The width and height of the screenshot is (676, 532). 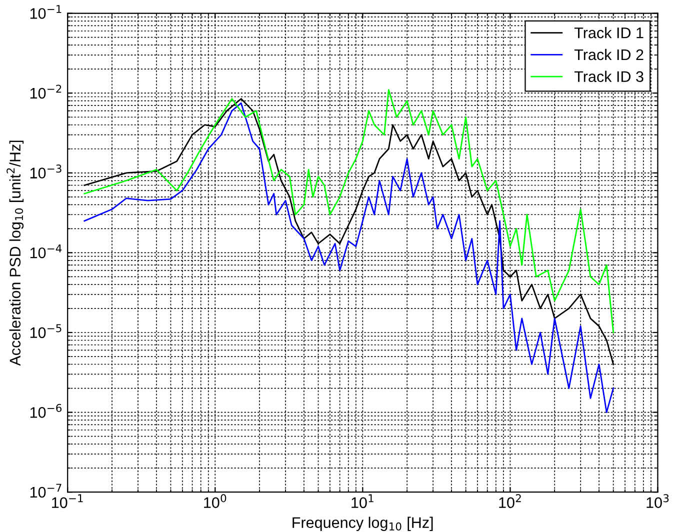 I want to click on x-tick-label: 10$^{3}$, so click(x=657, y=501).